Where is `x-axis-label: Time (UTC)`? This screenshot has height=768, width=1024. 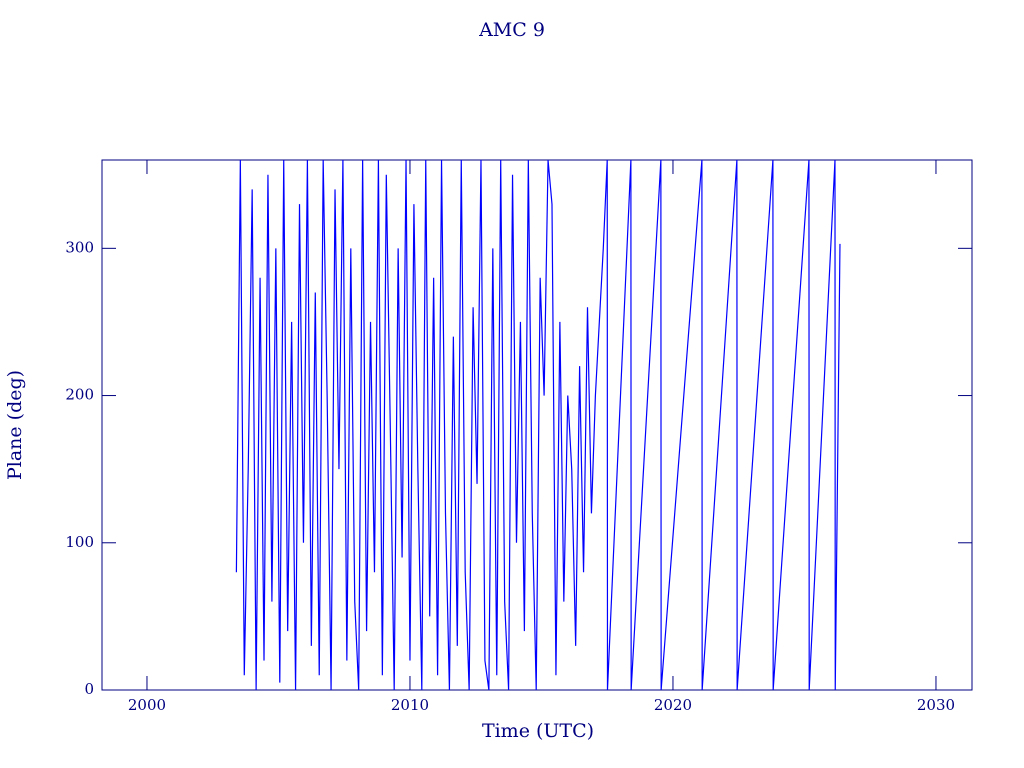
x-axis-label: Time (UTC) is located at coordinates (538, 731).